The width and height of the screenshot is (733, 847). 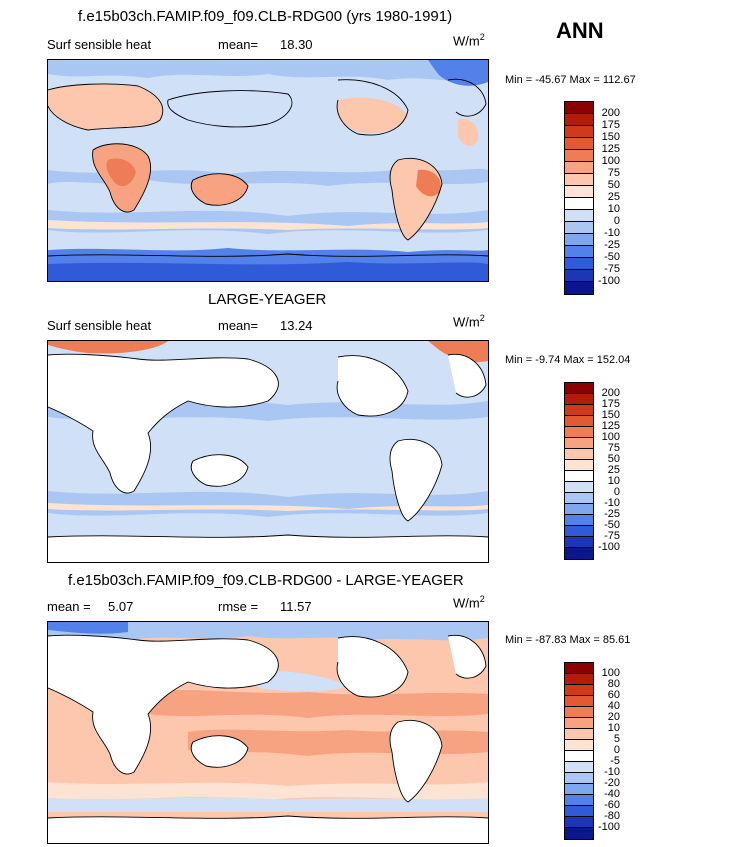 I want to click on colorbar-tick-label: -40, so click(x=612, y=794).